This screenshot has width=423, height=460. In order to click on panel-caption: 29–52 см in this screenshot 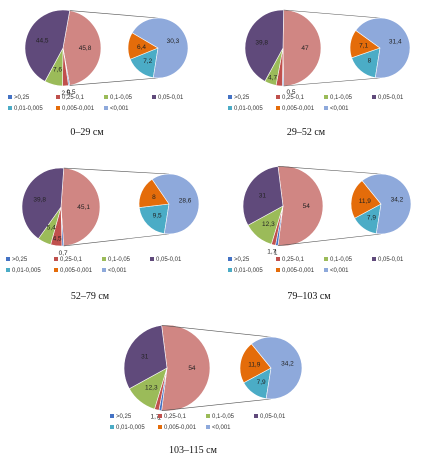, I will do `click(306, 132)`.